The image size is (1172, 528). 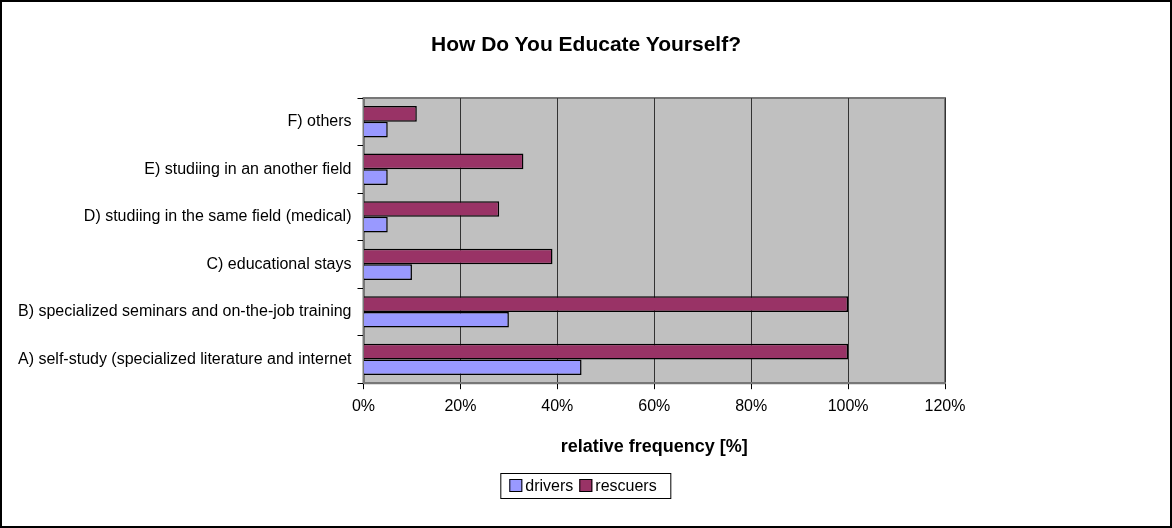 What do you see at coordinates (751, 406) in the screenshot?
I see `x-tick-label: 80%` at bounding box center [751, 406].